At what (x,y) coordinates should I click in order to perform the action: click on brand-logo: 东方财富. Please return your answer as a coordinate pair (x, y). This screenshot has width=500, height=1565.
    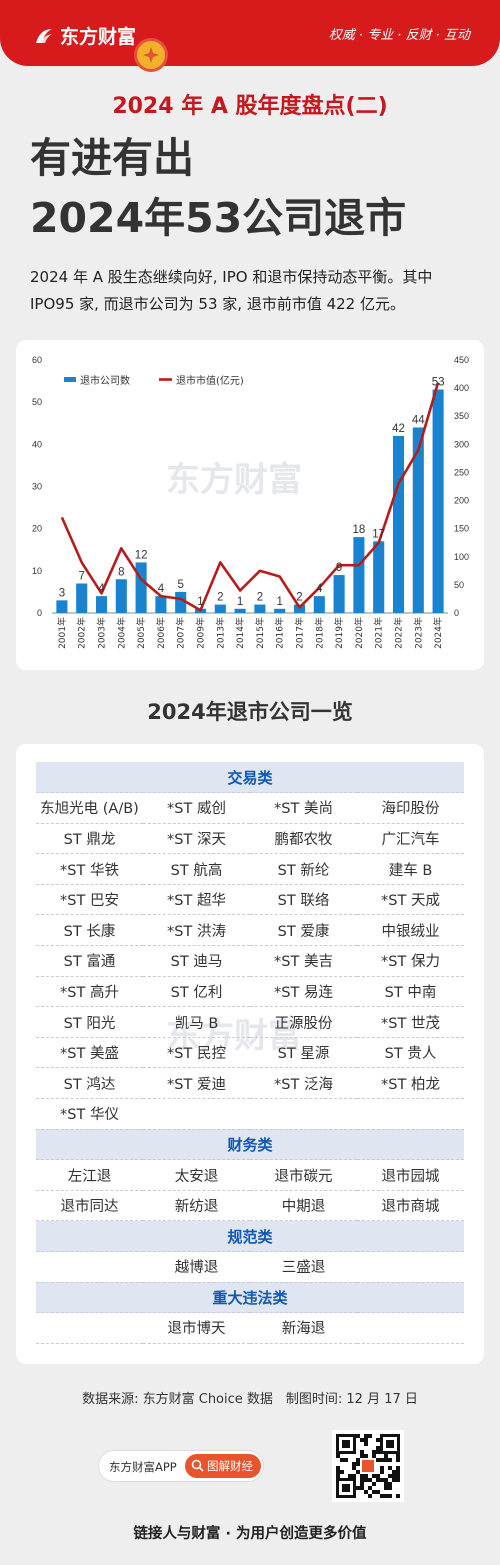
    Looking at the image, I should click on (85, 35).